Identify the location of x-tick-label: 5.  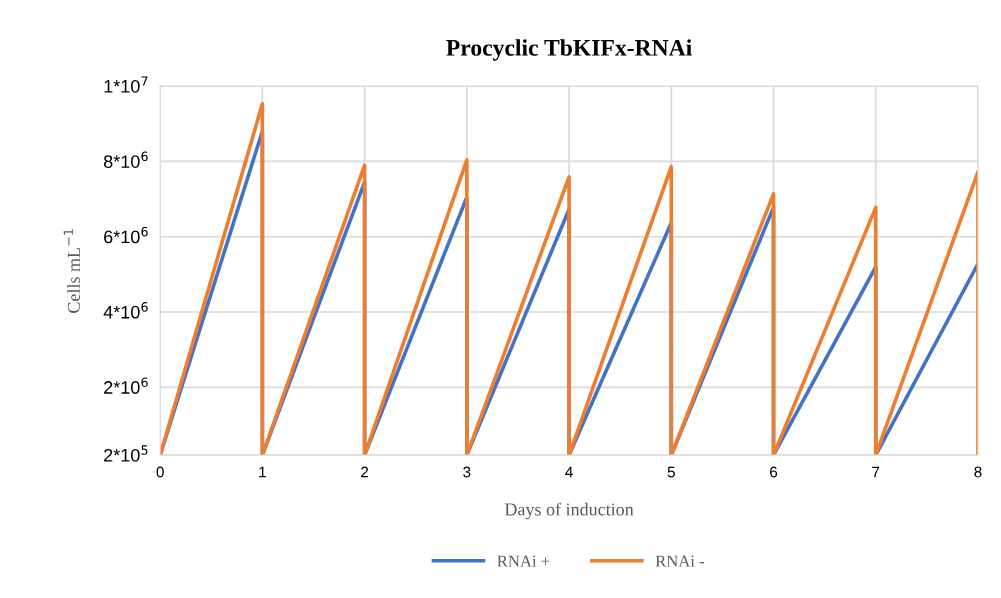
(671, 472).